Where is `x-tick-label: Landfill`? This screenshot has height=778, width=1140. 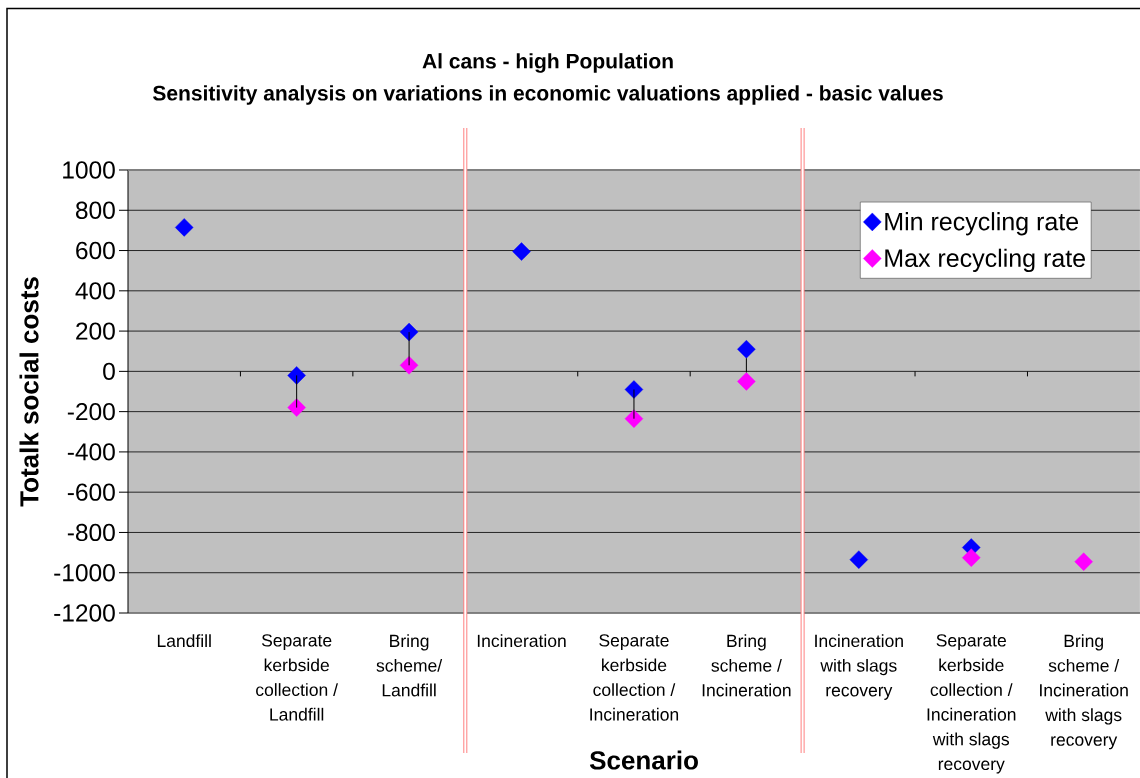
x-tick-label: Landfill is located at coordinates (184, 641).